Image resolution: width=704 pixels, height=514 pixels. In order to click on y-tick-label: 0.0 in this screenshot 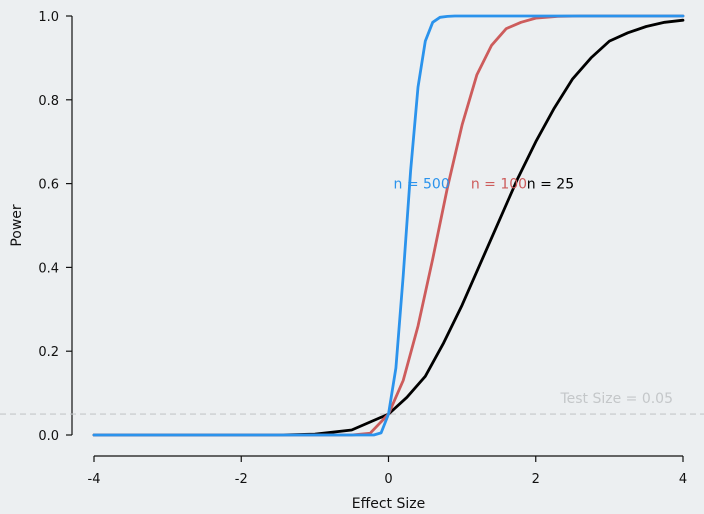, I will do `click(48, 436)`.